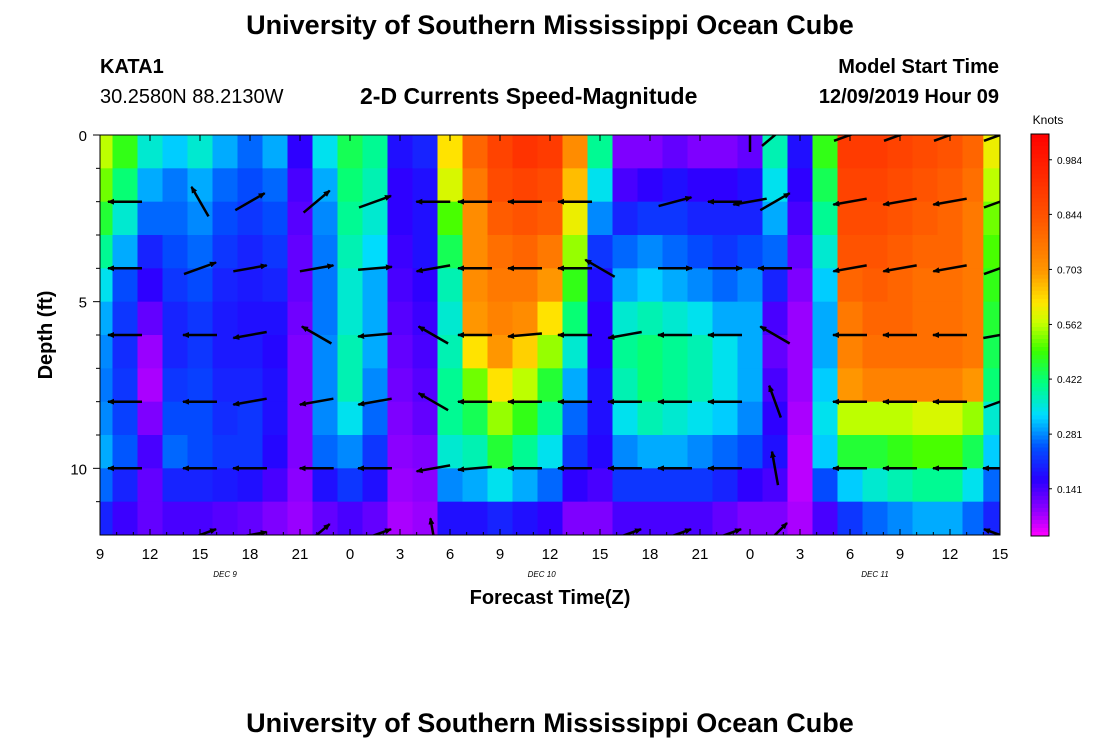 The height and width of the screenshot is (750, 1100). I want to click on x-tick-label: 15, so click(600, 554).